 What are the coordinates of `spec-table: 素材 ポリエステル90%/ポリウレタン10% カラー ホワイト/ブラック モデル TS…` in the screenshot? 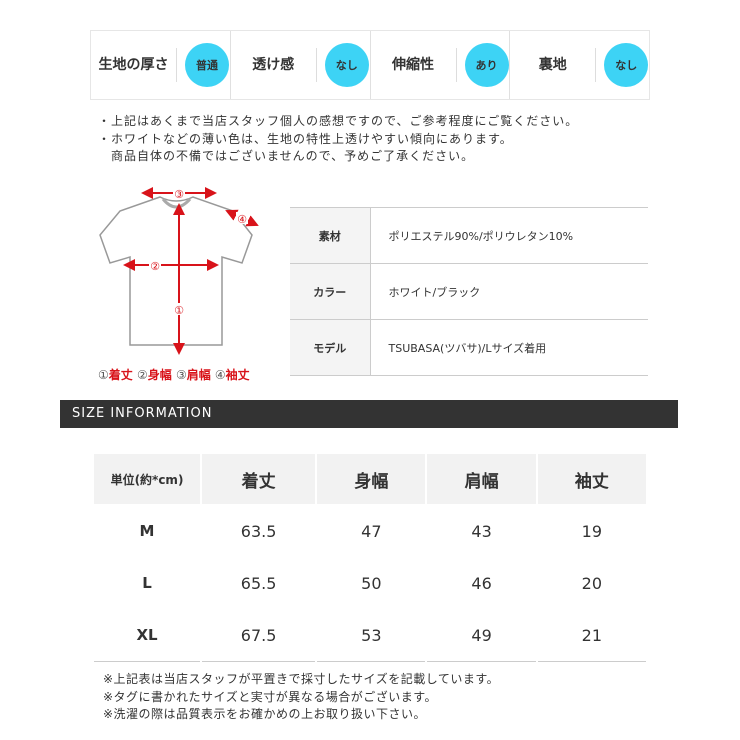 It's located at (469, 291).